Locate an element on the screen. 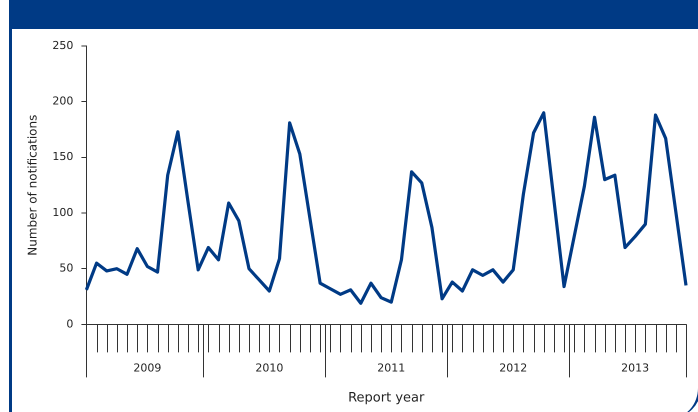 The image size is (698, 412). y-tick-label: 200 is located at coordinates (63, 101).